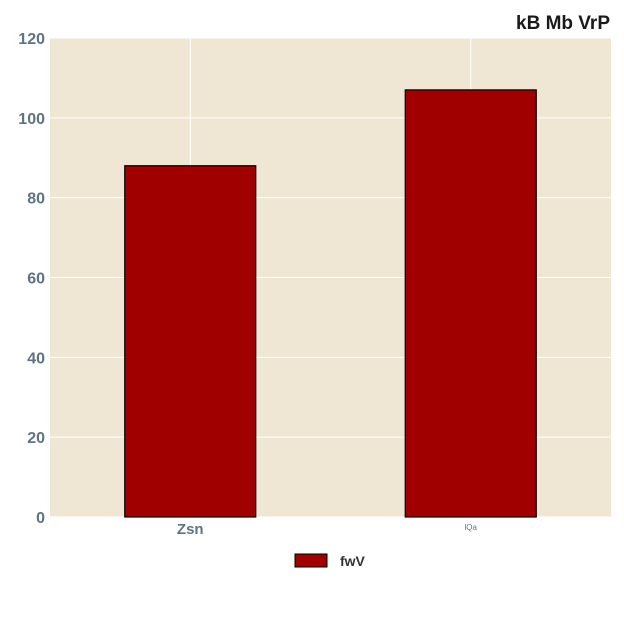  What do you see at coordinates (31, 119) in the screenshot?
I see `y-tick-label: 100` at bounding box center [31, 119].